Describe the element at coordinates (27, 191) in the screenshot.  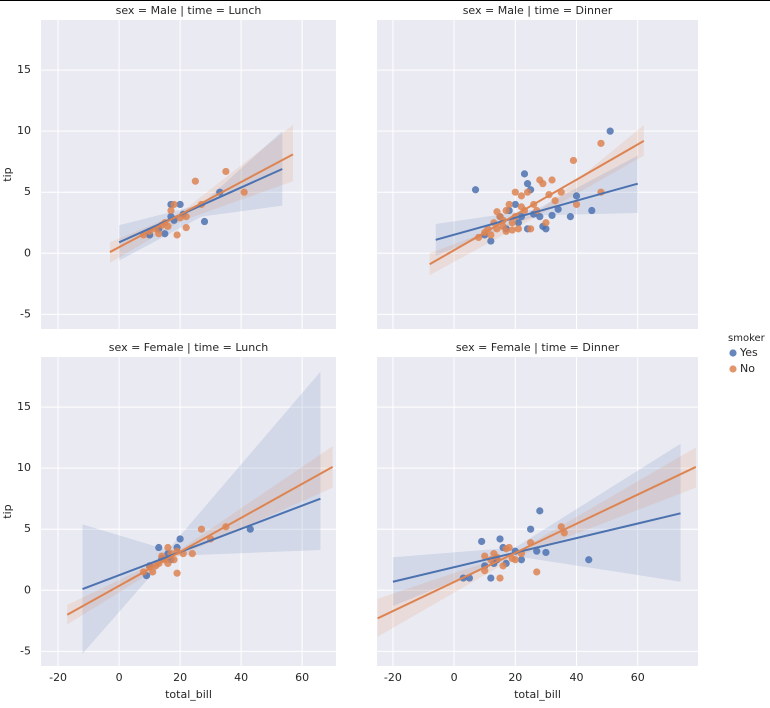
I see `y-tick-label: 5` at that location.